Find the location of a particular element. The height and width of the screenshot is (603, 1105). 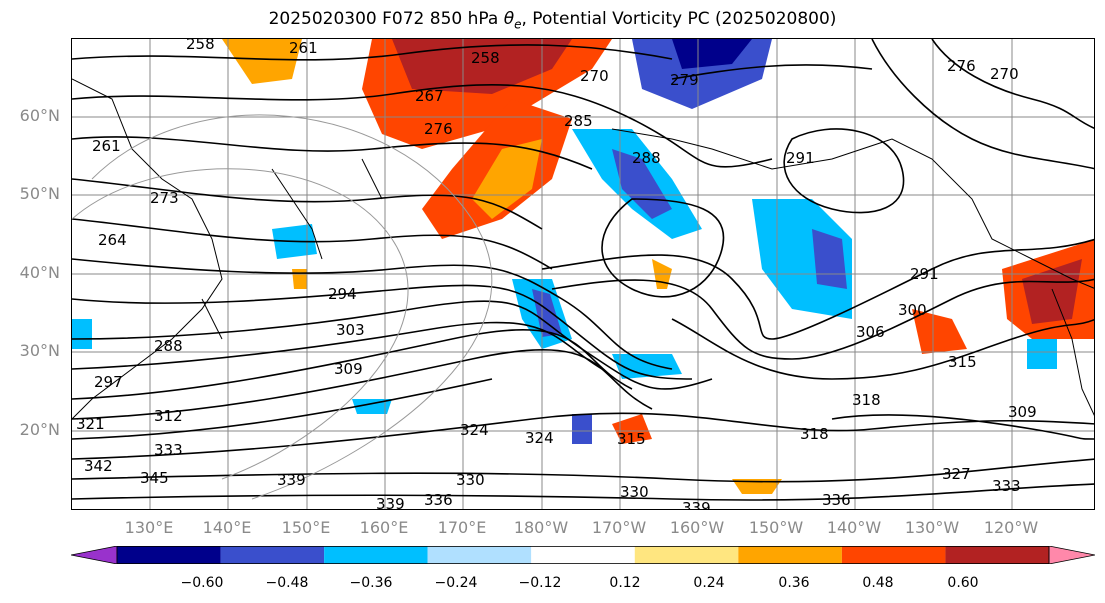

lat-label: 50°N is located at coordinates (39, 193).